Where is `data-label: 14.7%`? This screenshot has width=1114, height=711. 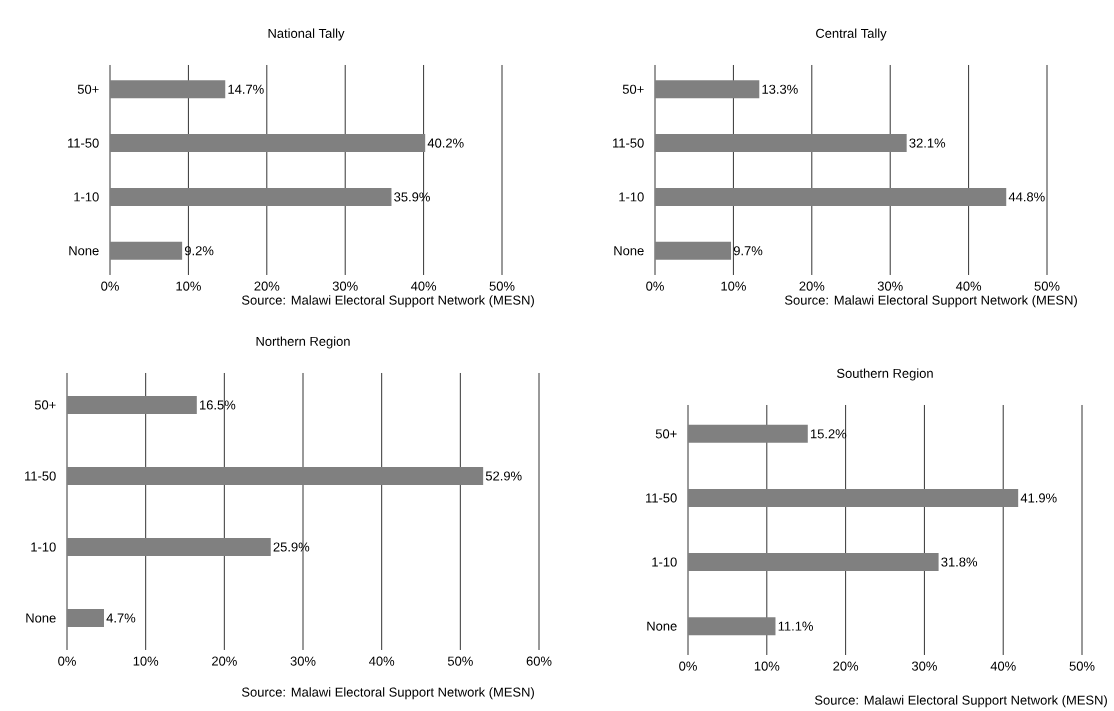 data-label: 14.7% is located at coordinates (246, 89).